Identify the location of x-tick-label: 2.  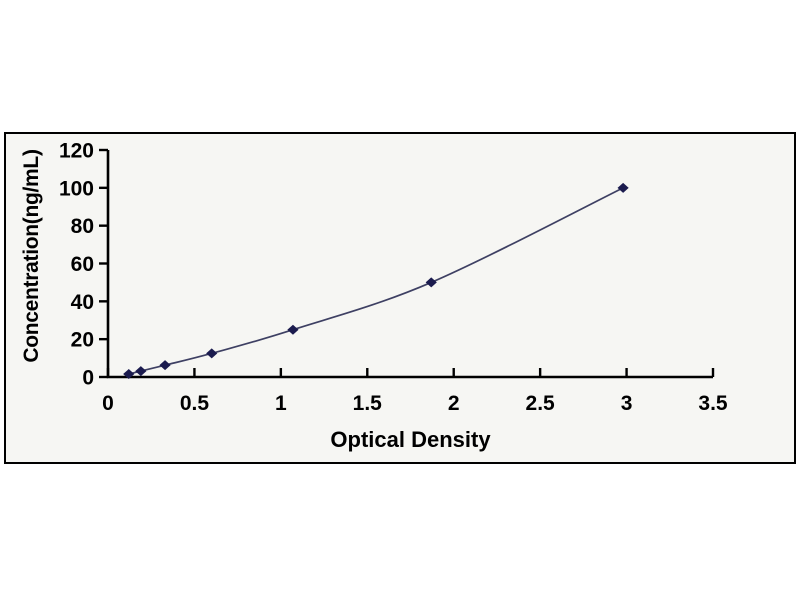
(454, 403).